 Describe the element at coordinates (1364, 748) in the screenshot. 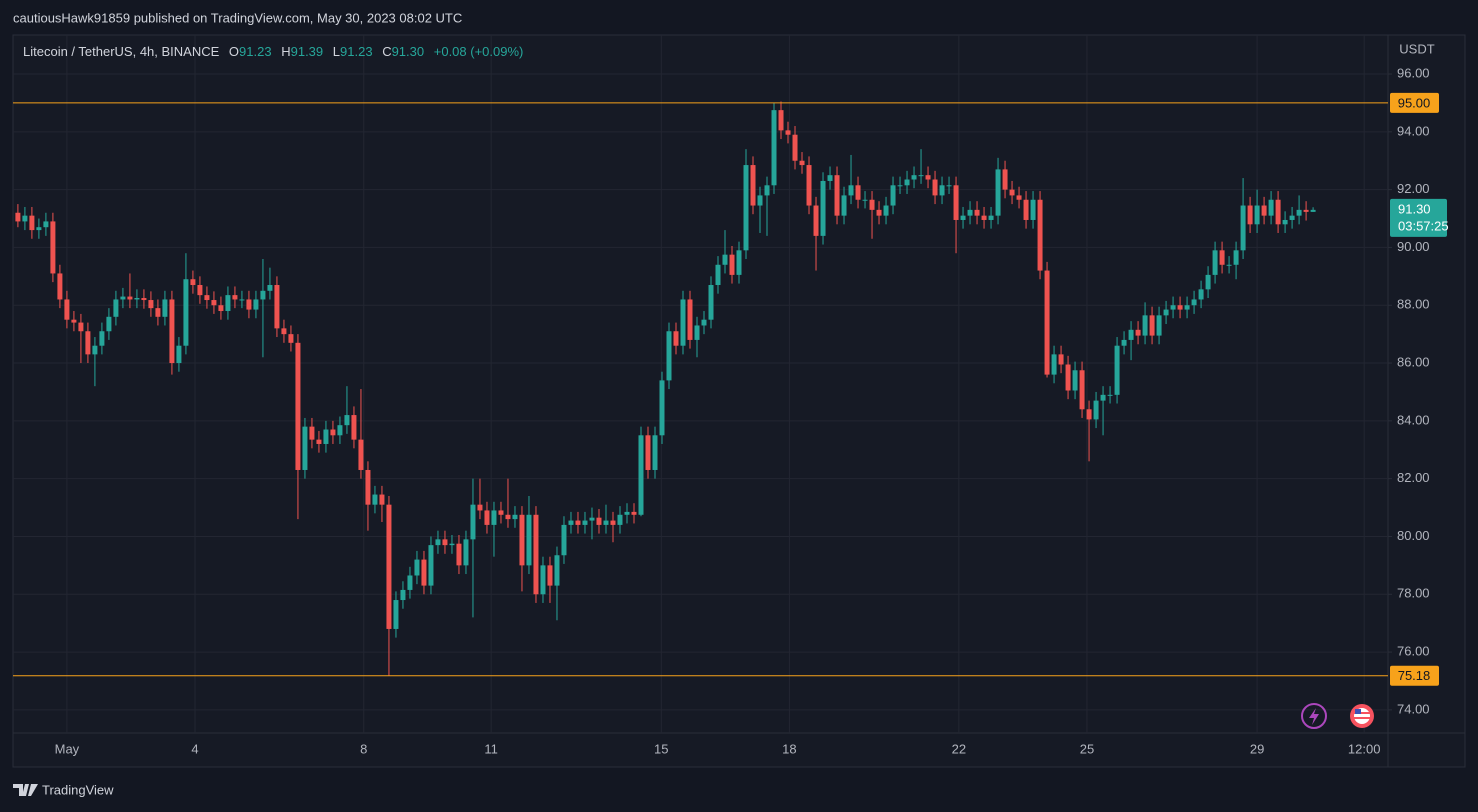

I see `x-tick-label: 12:00` at that location.